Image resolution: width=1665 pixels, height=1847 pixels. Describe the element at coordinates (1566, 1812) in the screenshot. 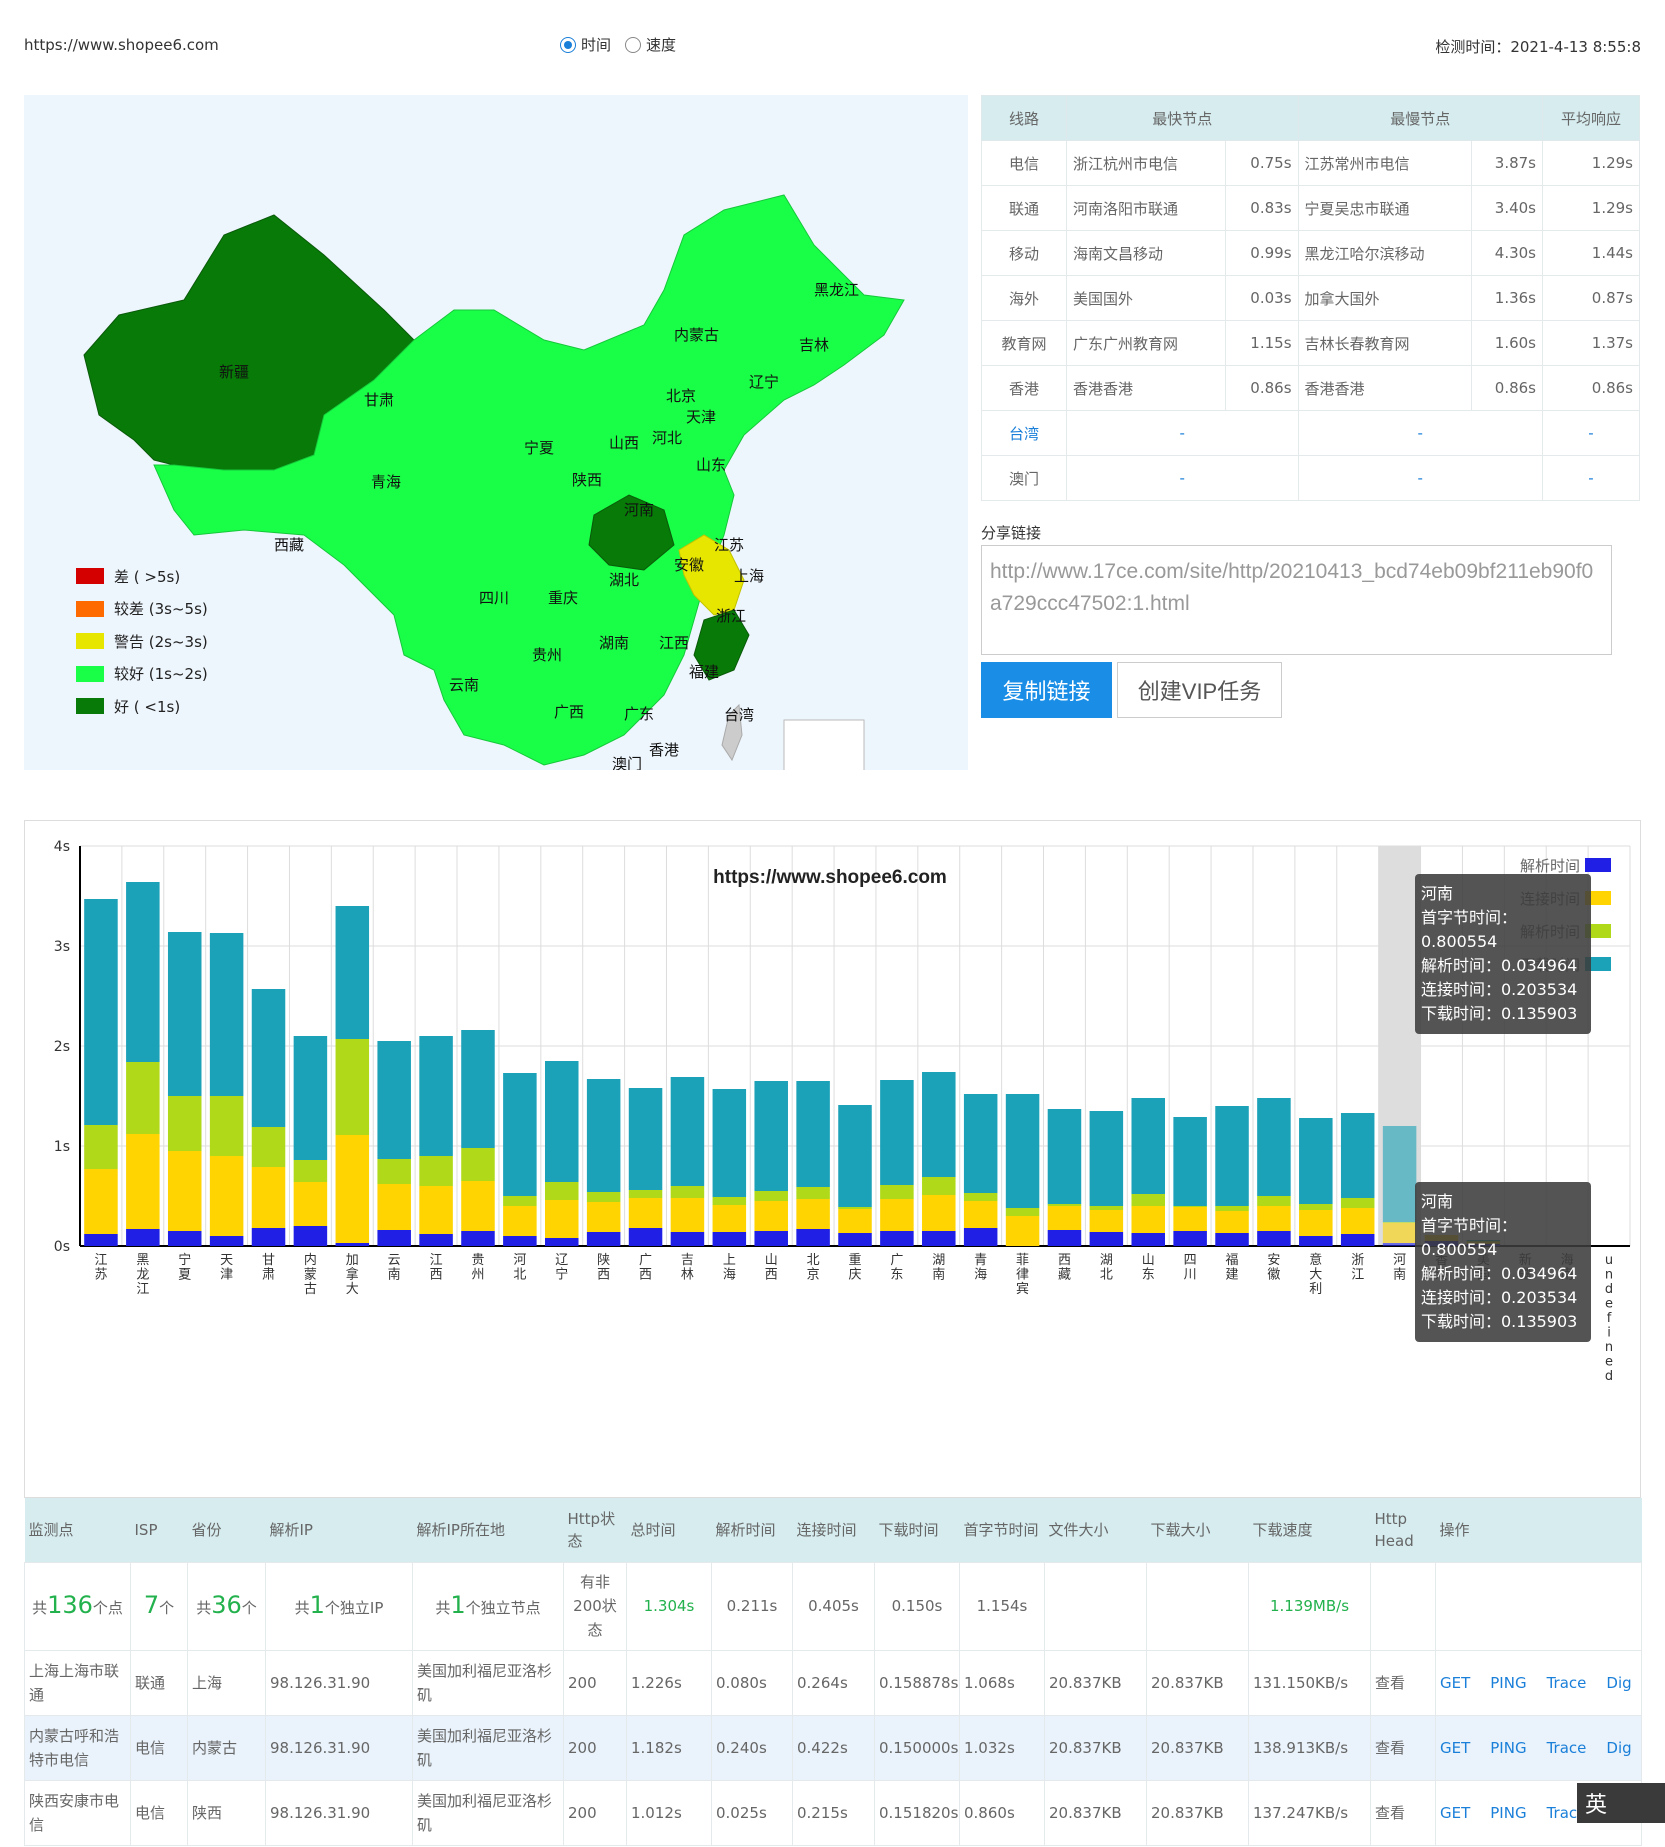

I see `trace-link: Trace` at that location.